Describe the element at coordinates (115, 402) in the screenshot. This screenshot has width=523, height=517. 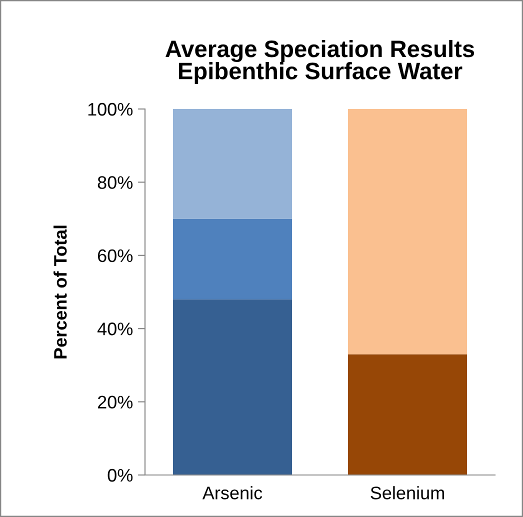
I see `y-tick-label: 20%` at that location.